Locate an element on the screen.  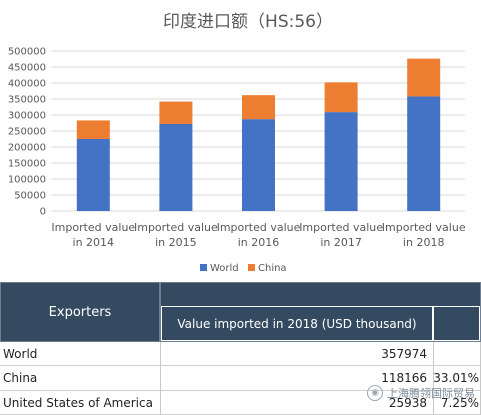
y-tick-label: 350000 is located at coordinates (27, 100).